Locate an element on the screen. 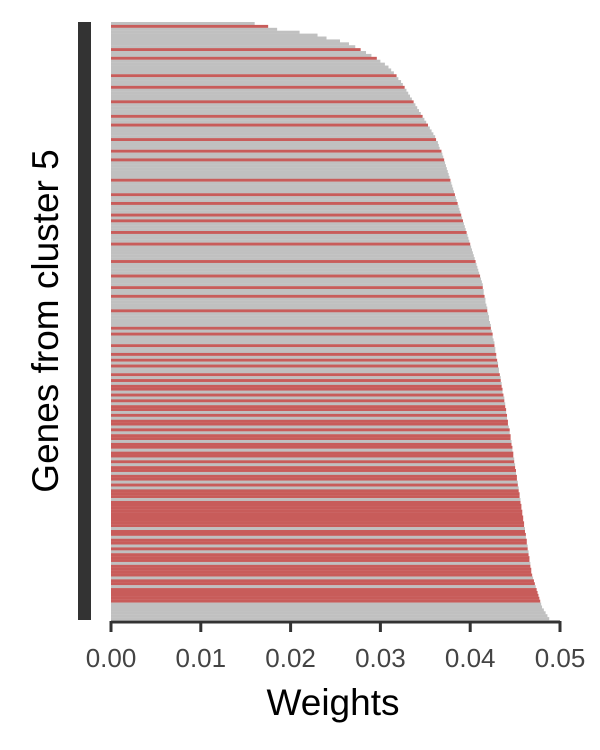  x-tick-label: 0.03 is located at coordinates (380, 658).